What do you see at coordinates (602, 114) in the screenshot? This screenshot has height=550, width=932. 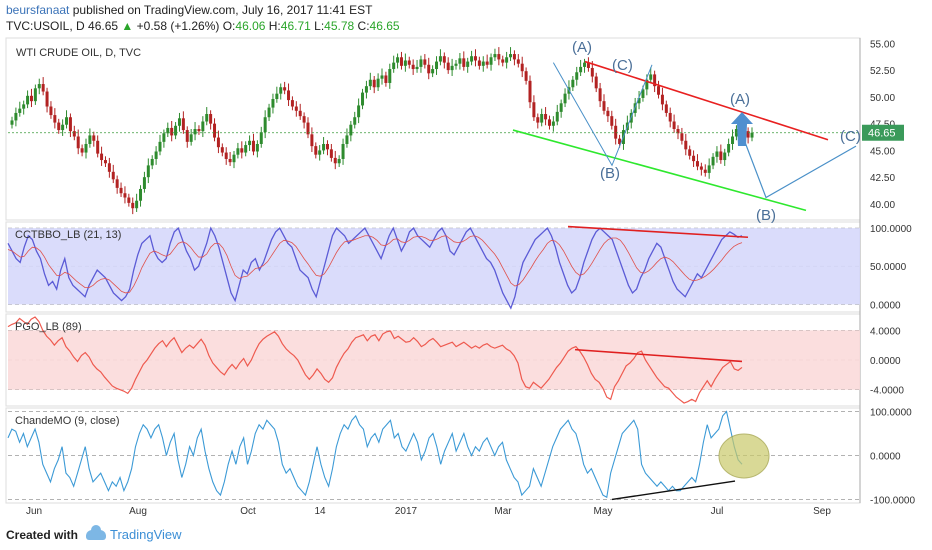 I see `wave-lines` at bounding box center [602, 114].